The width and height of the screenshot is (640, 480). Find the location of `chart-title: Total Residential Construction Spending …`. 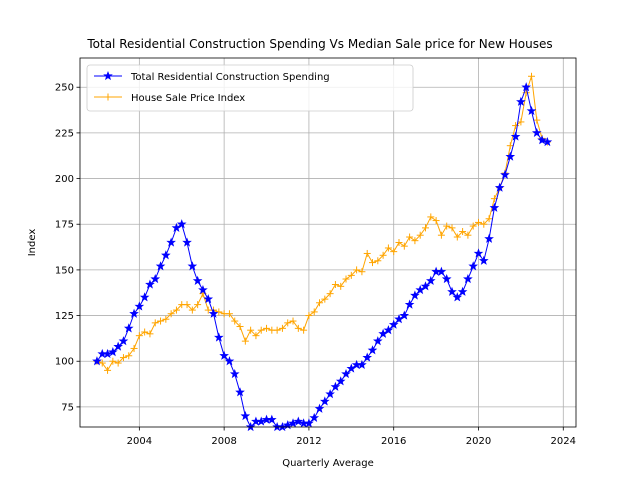

chart-title: Total Residential Construction Spending … is located at coordinates (319, 44).